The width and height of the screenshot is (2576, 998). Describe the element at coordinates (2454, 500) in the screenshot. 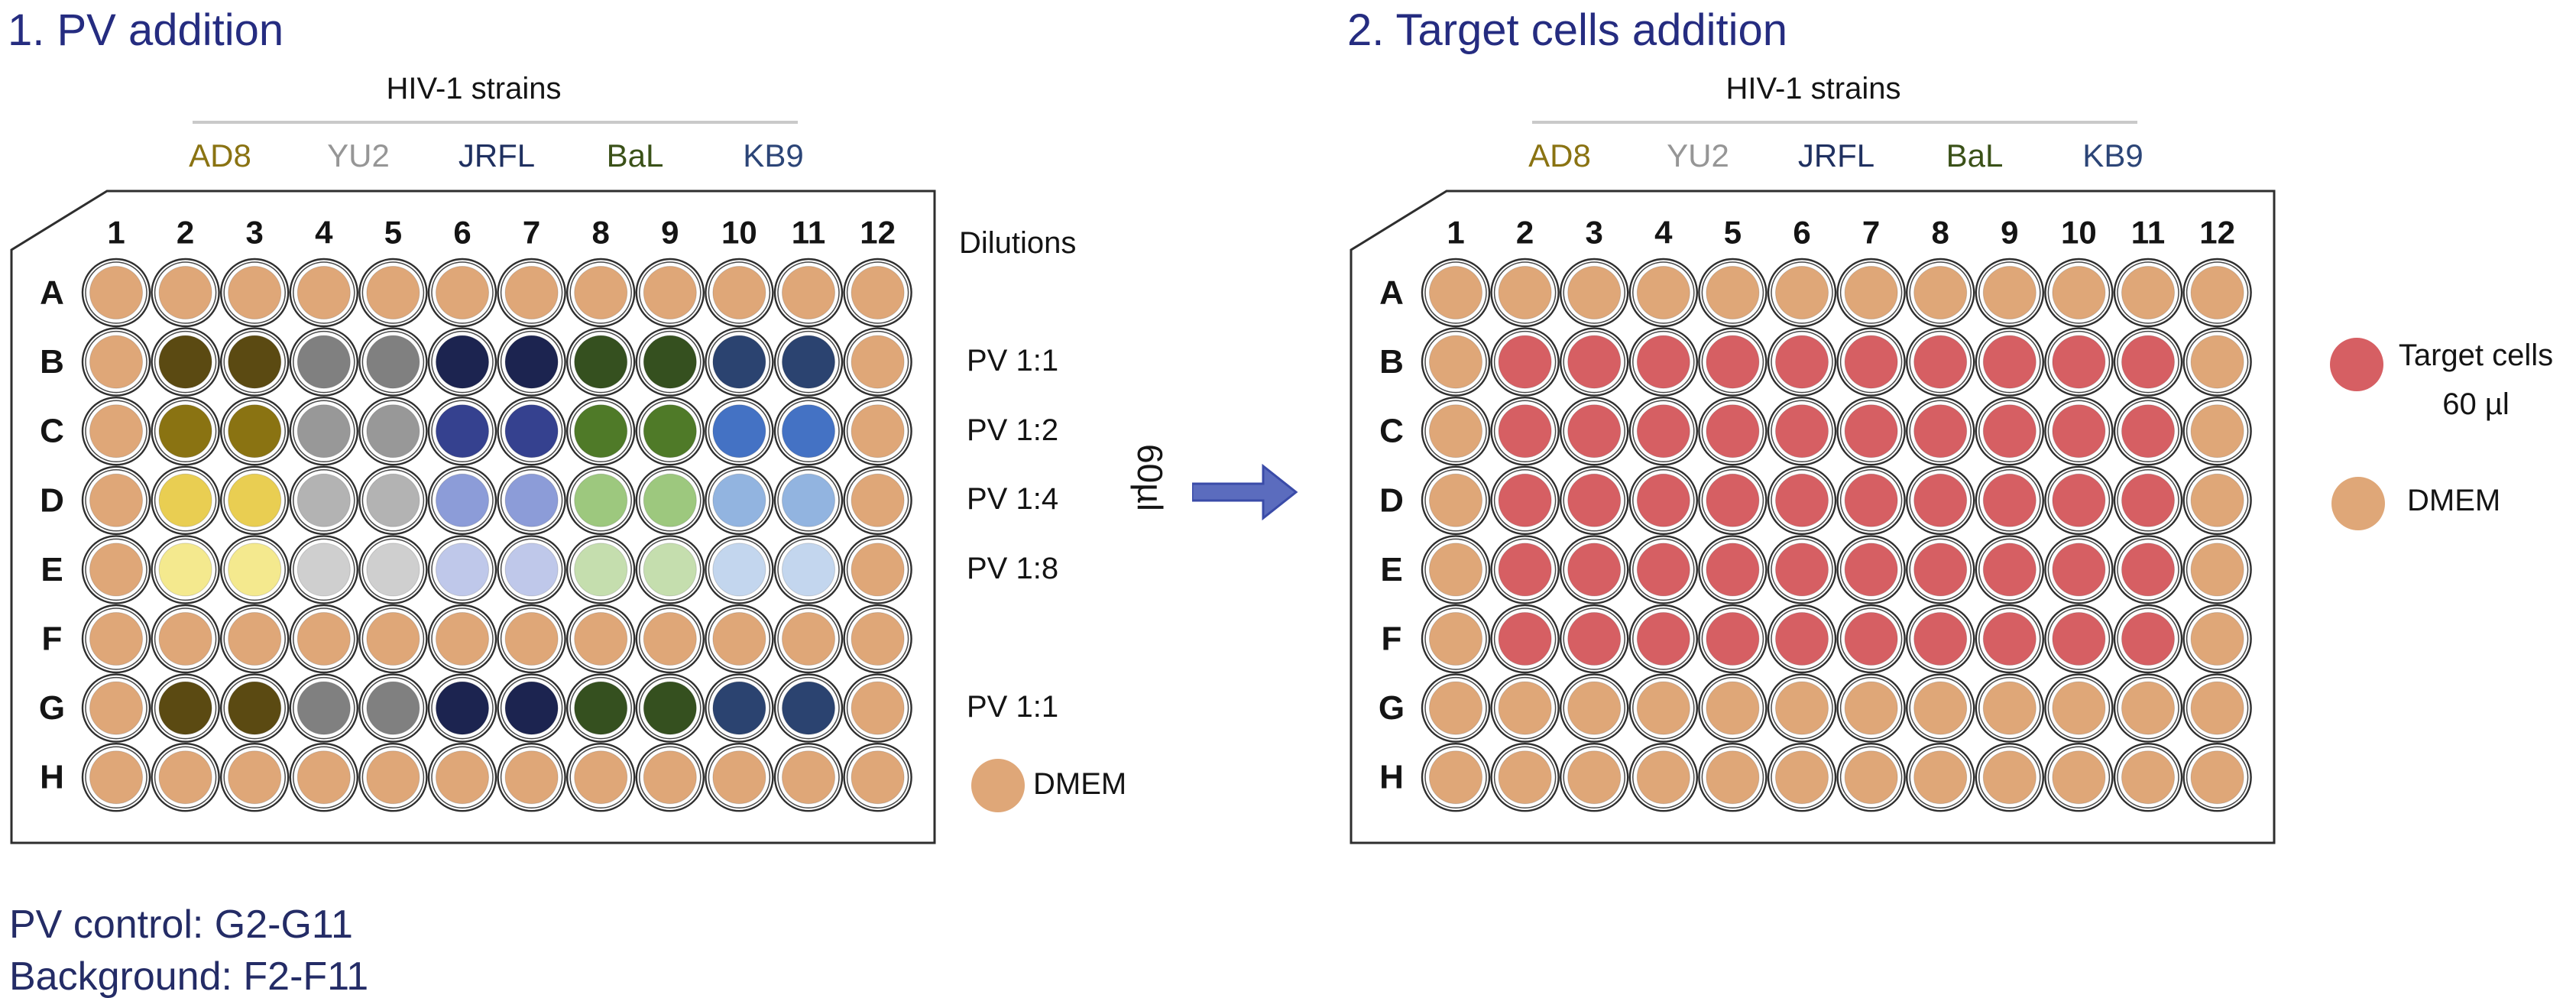

I see `dmem-label-right: DMEM` at that location.